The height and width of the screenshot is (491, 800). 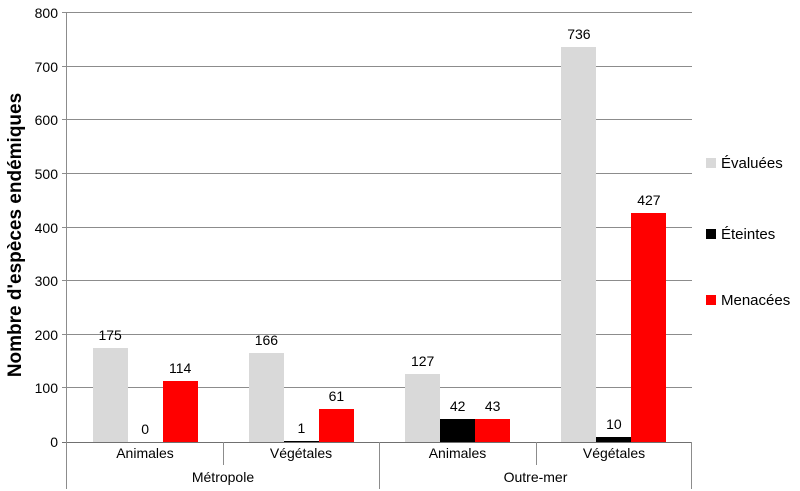 What do you see at coordinates (493, 430) in the screenshot?
I see `bar-Menacées-2` at bounding box center [493, 430].